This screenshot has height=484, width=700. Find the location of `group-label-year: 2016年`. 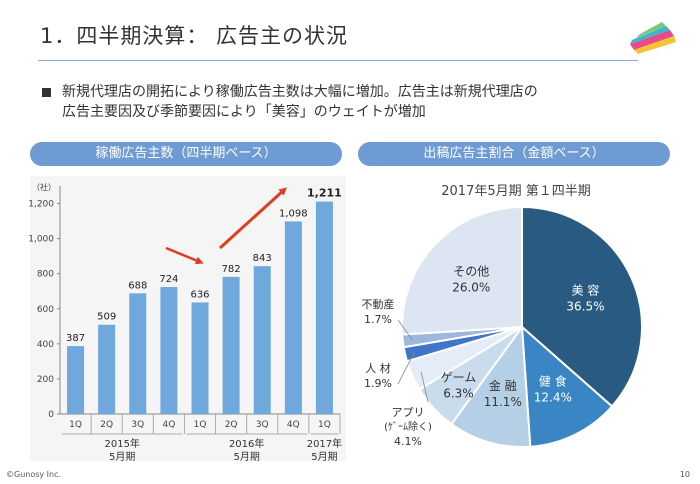

group-label-year: 2016年 is located at coordinates (246, 443).